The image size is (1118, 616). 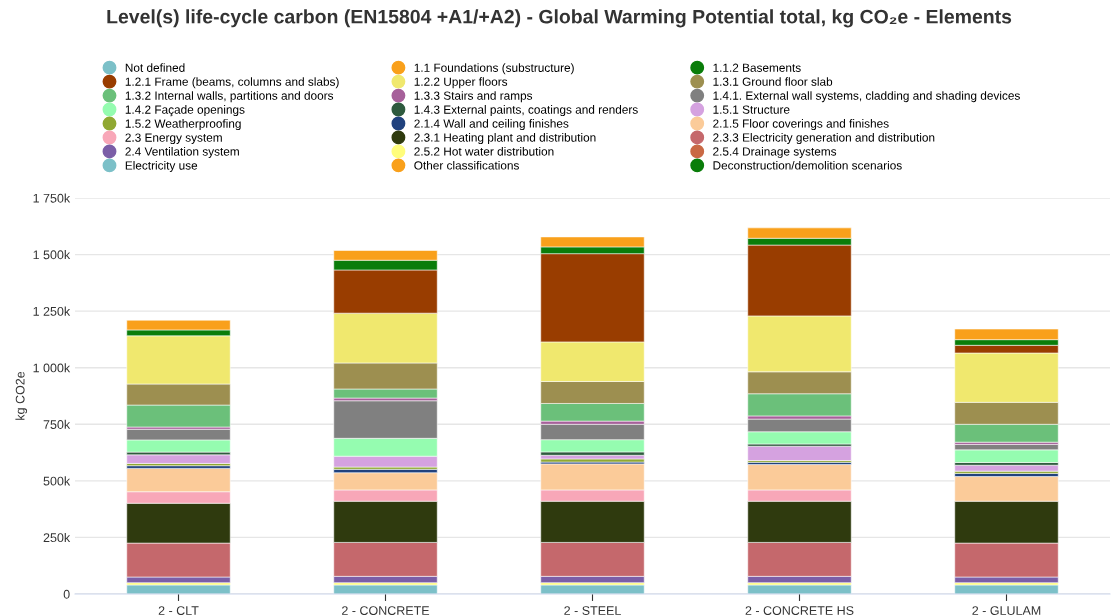 I want to click on legend-label: 2.3.3 Electricity generation and distribution, so click(x=824, y=139).